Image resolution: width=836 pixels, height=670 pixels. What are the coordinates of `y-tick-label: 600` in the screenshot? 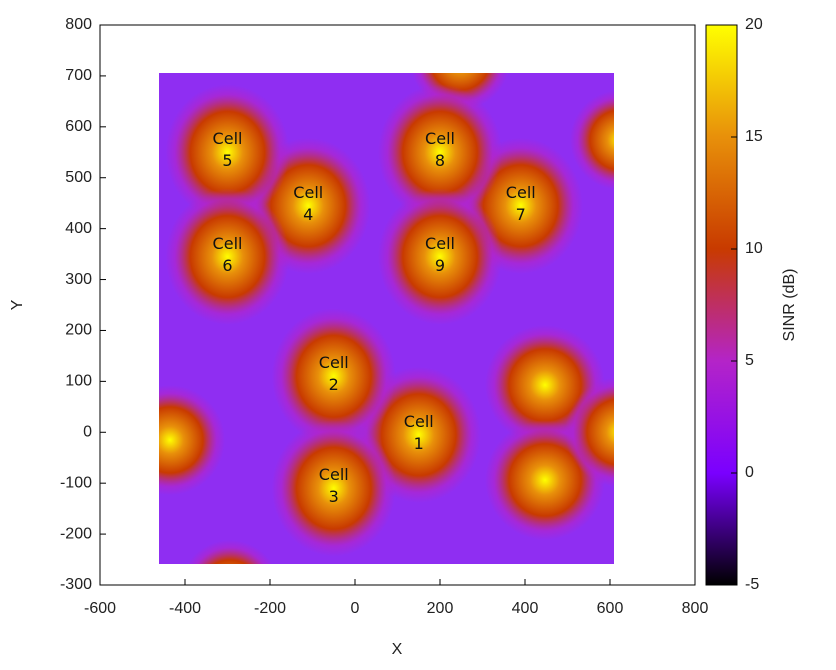 It's located at (78, 126).